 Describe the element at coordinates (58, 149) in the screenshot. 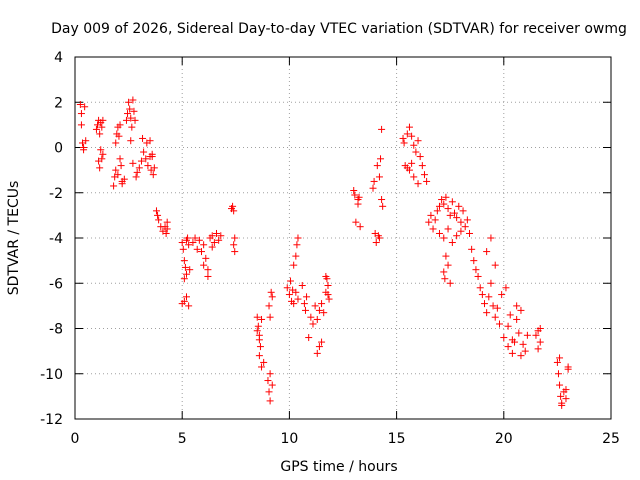

I see `y-tick-label: 0` at that location.